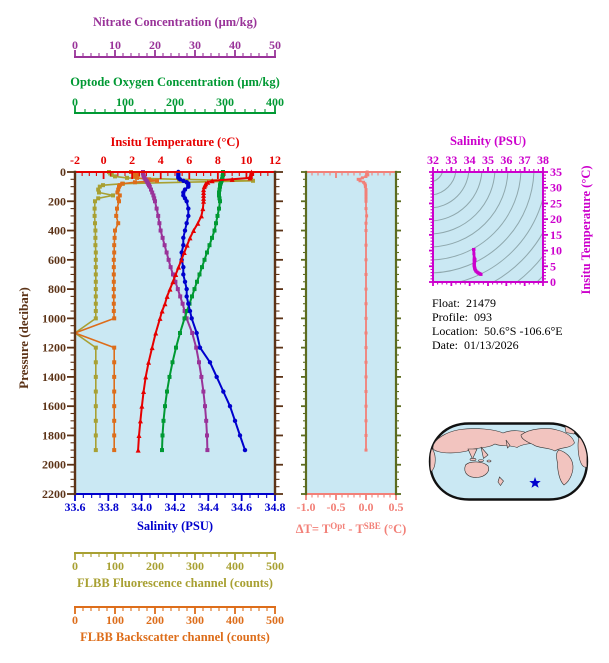 The height and width of the screenshot is (663, 609). Describe the element at coordinates (336, 507) in the screenshot. I see `svg-text: -0.5` at that location.